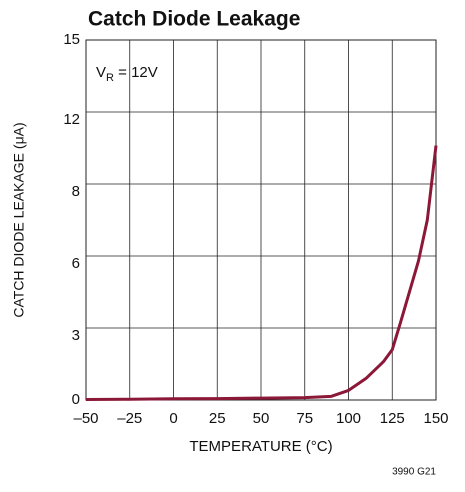  What do you see at coordinates (76, 335) in the screenshot?
I see `y-tick-label: 3` at bounding box center [76, 335].